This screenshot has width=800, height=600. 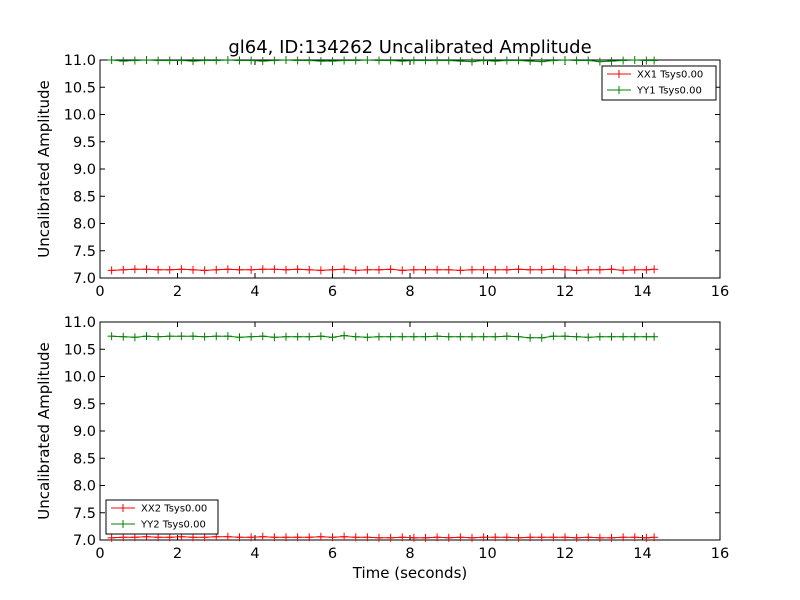 What do you see at coordinates (410, 573) in the screenshot?
I see `x-axis-label: Time (seconds)` at bounding box center [410, 573].